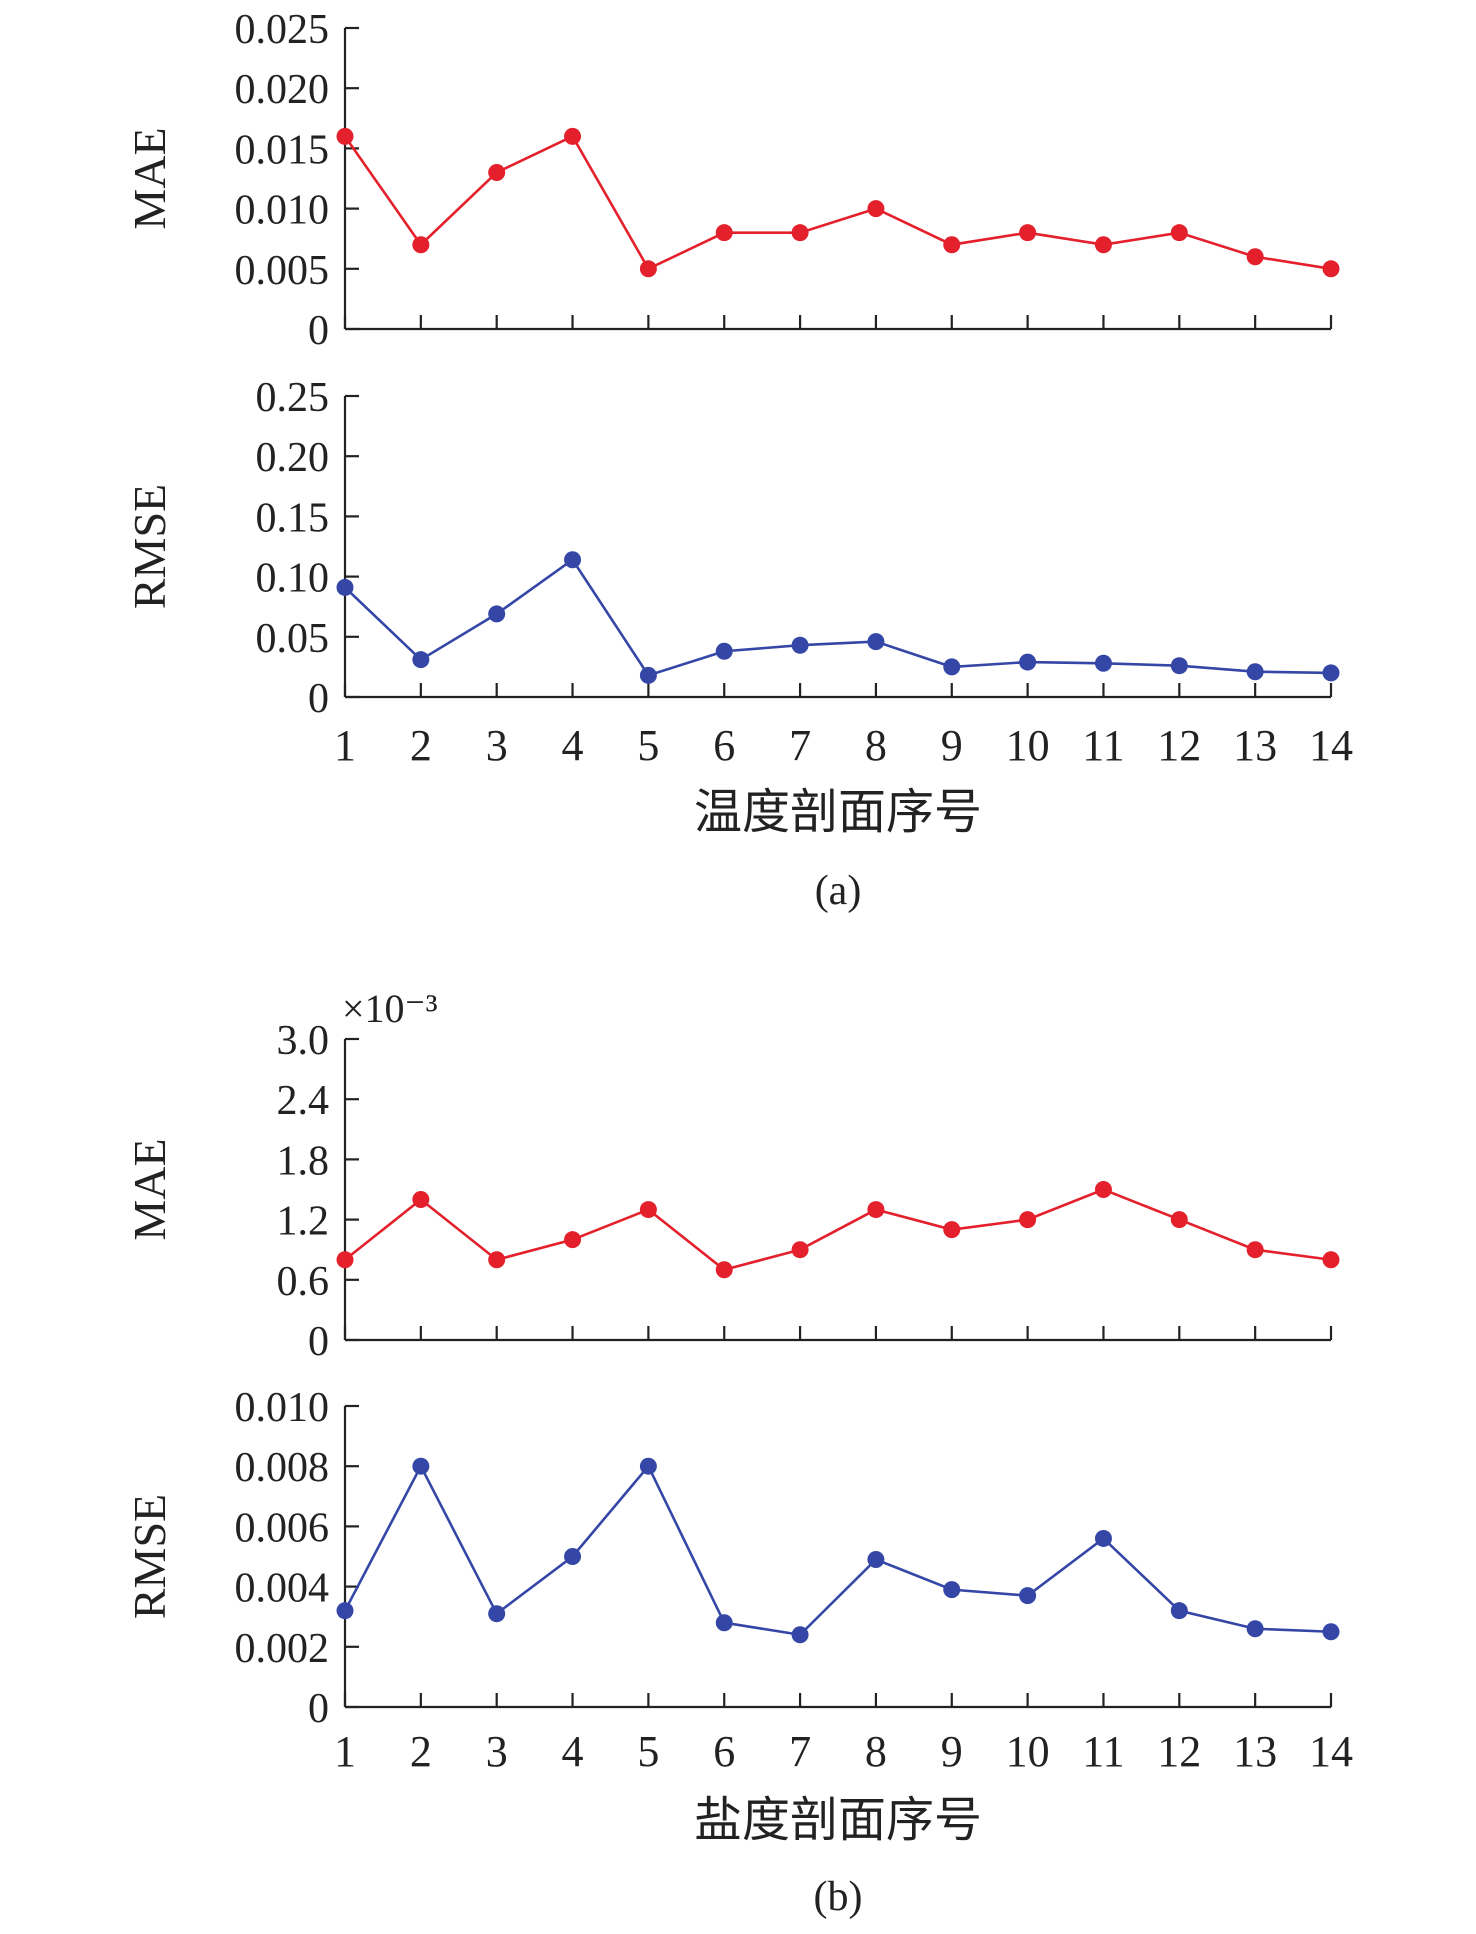 The width and height of the screenshot is (1476, 1934). What do you see at coordinates (1255, 1751) in the screenshot?
I see `plot-4-x-tick-label: 13` at bounding box center [1255, 1751].